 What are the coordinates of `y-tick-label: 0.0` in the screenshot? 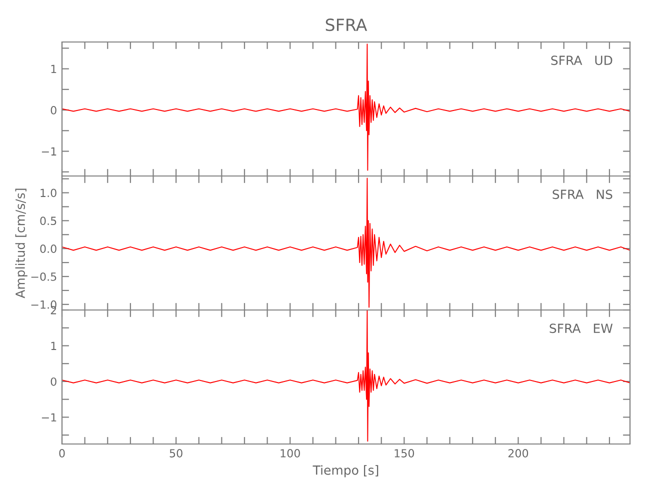 It's located at (48, 248).